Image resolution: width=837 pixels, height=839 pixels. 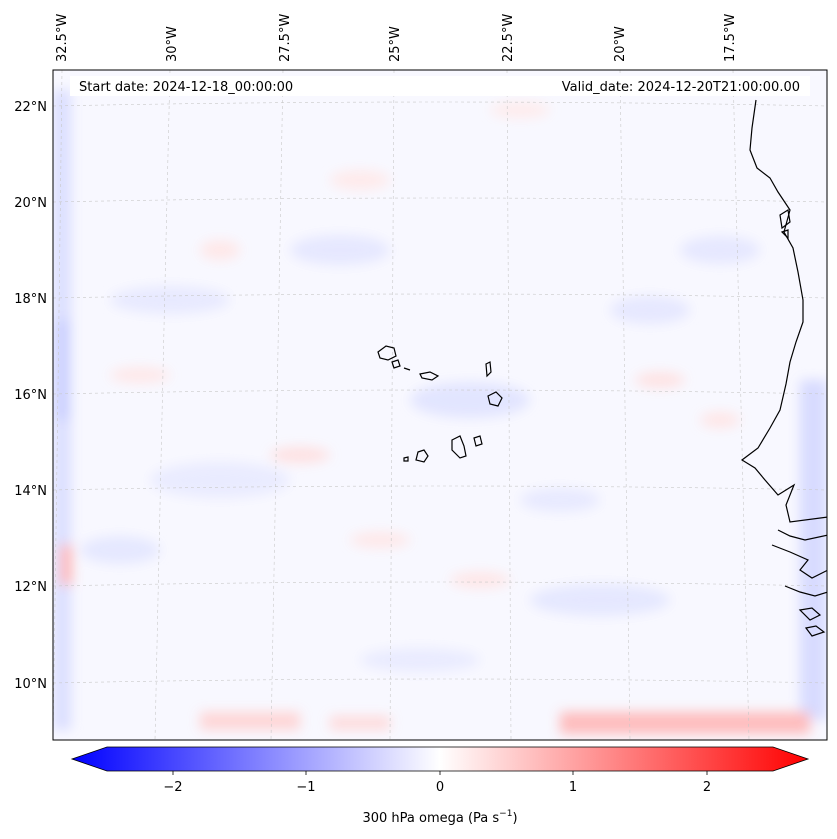 What do you see at coordinates (707, 787) in the screenshot?
I see `colorbar-tick: 2` at bounding box center [707, 787].